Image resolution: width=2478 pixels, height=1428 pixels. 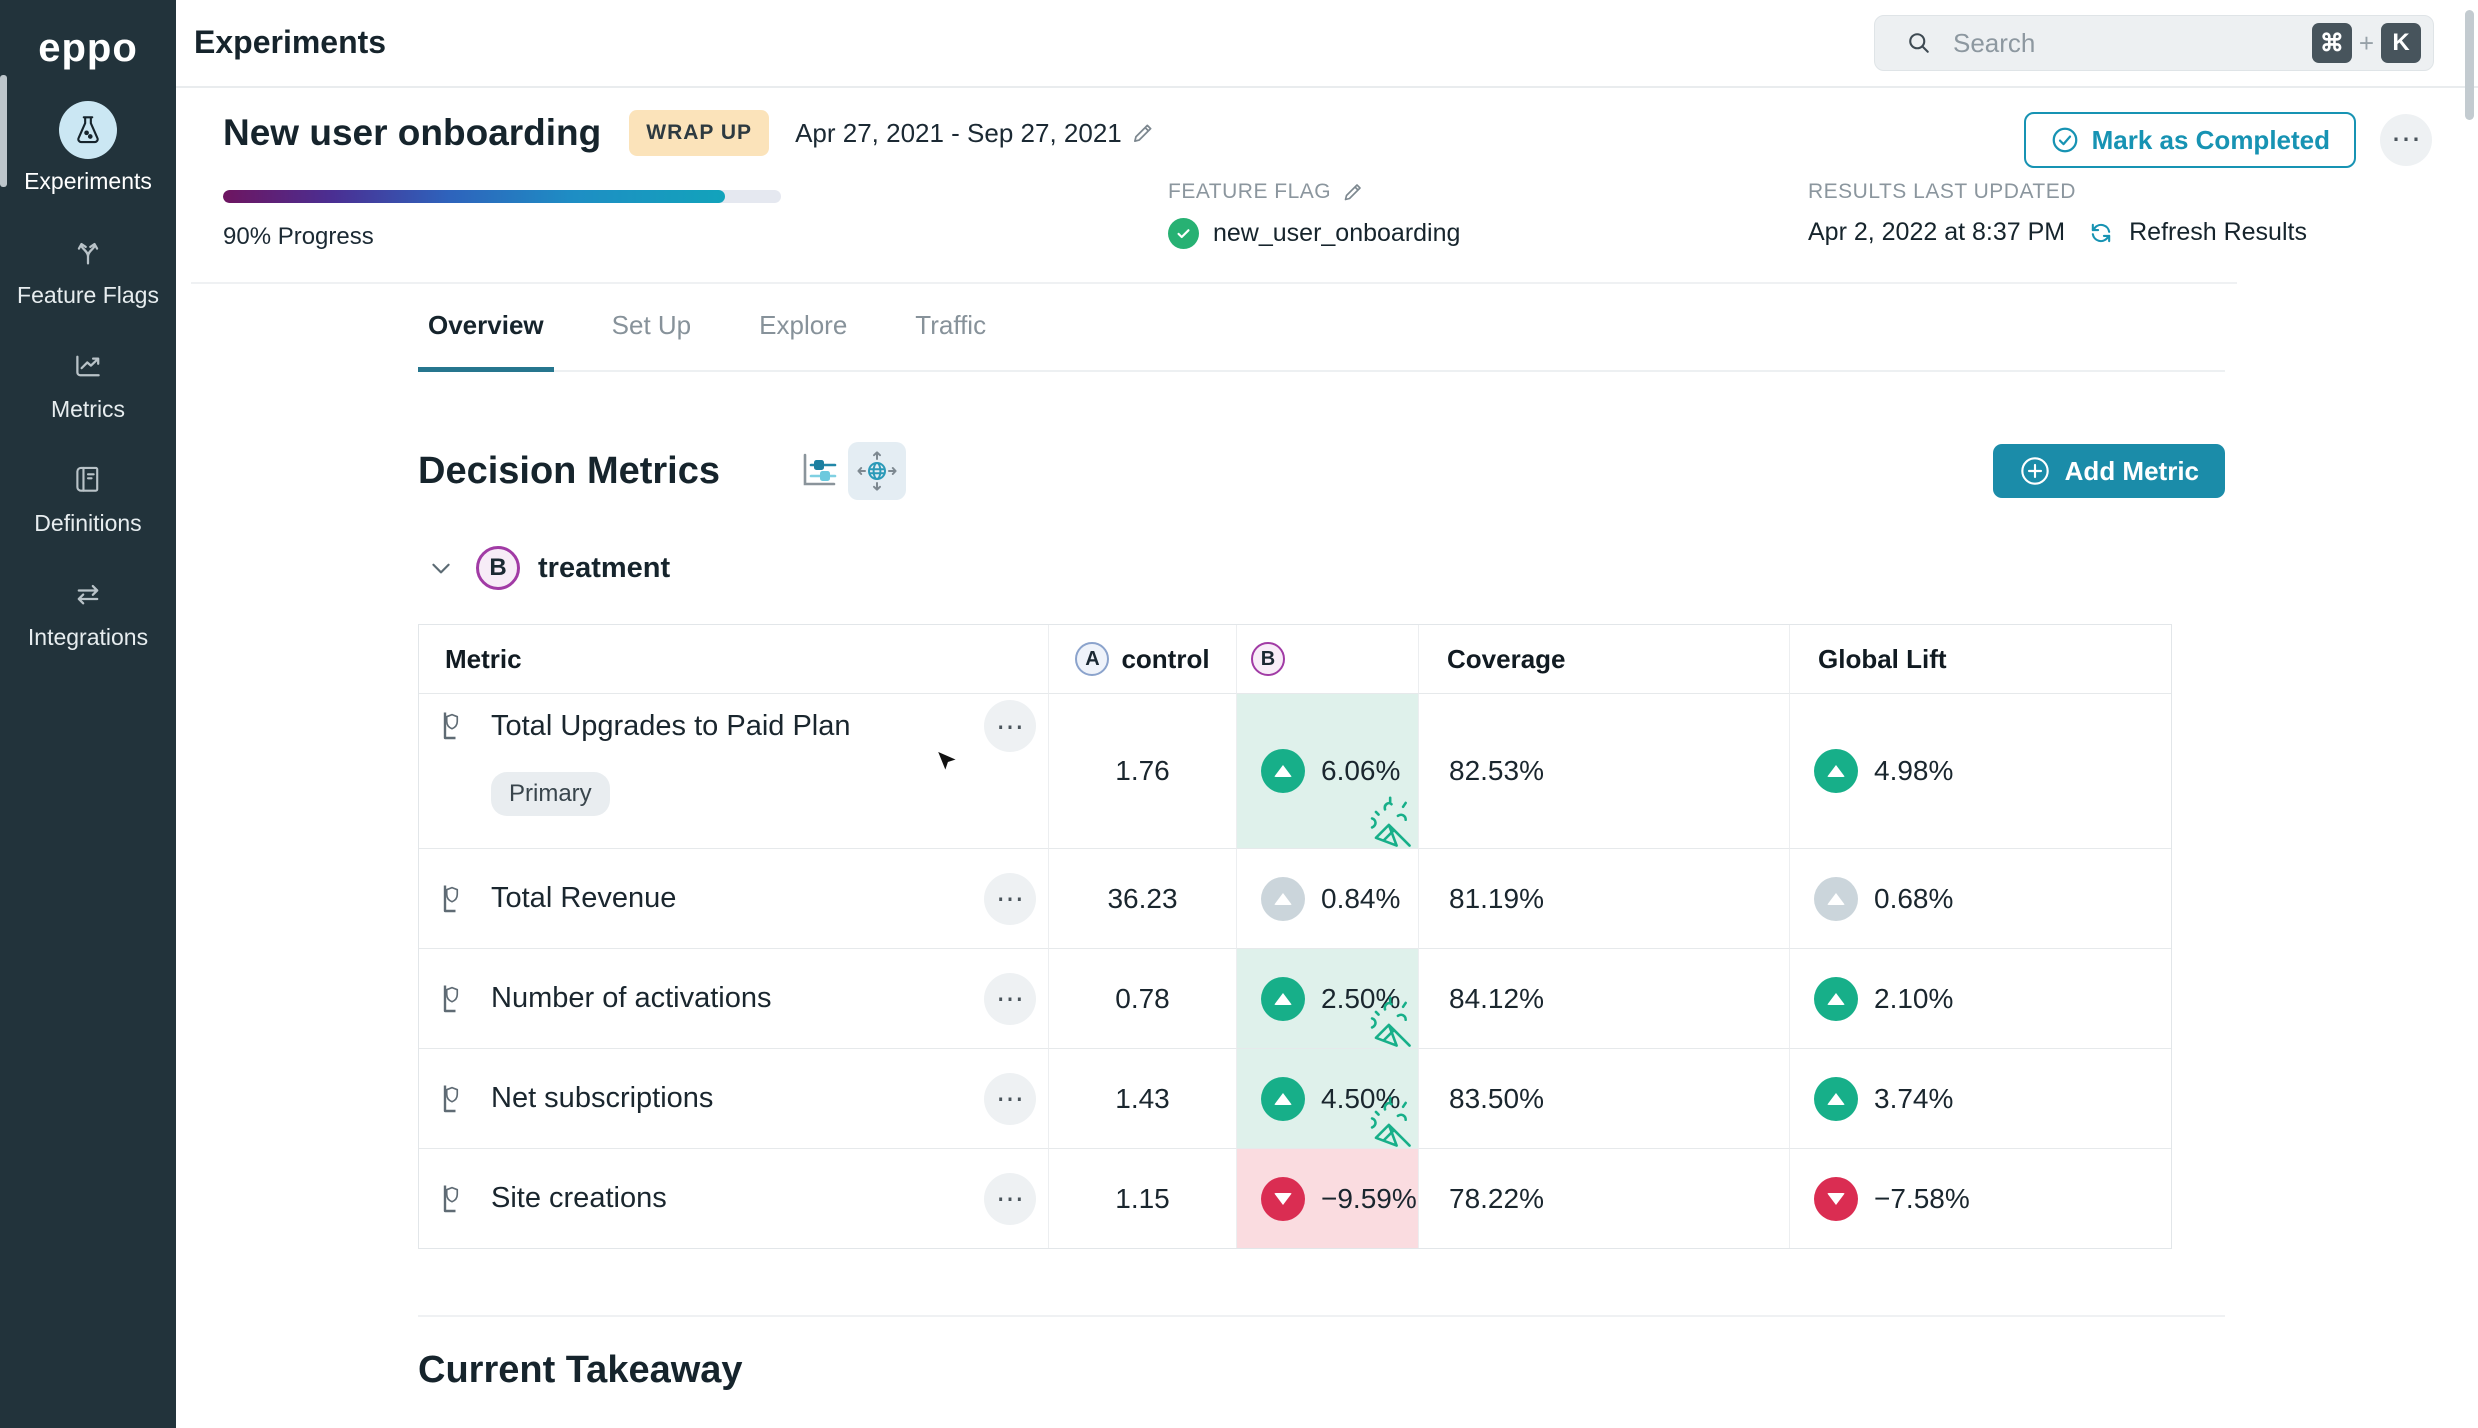 I want to click on metric-name: Total Upgrades to Paid Plan, so click(x=671, y=725).